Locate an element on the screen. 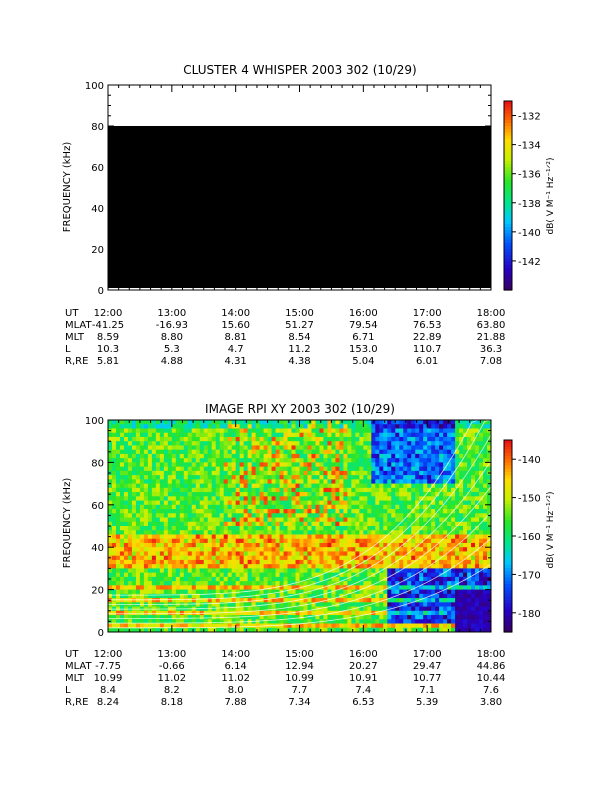  colorbar-tick-label: -142 is located at coordinates (529, 262).